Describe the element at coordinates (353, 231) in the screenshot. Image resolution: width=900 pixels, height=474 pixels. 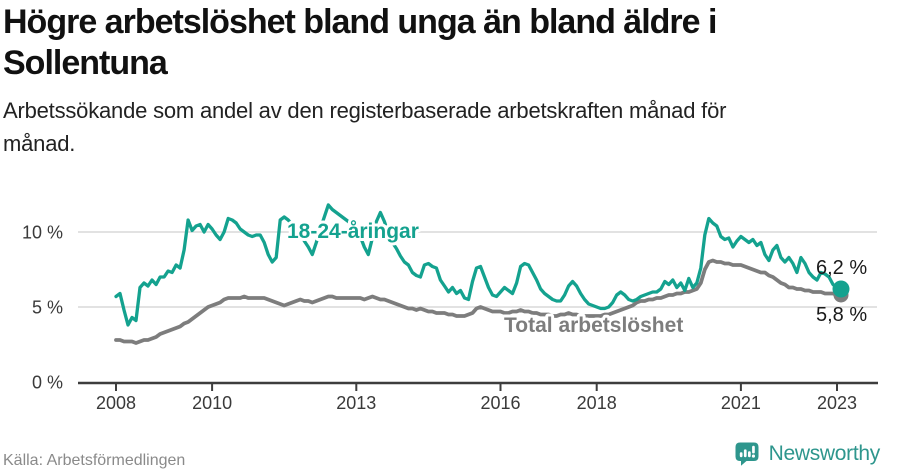
I see `series-label-youth: 18-24-åringar` at that location.